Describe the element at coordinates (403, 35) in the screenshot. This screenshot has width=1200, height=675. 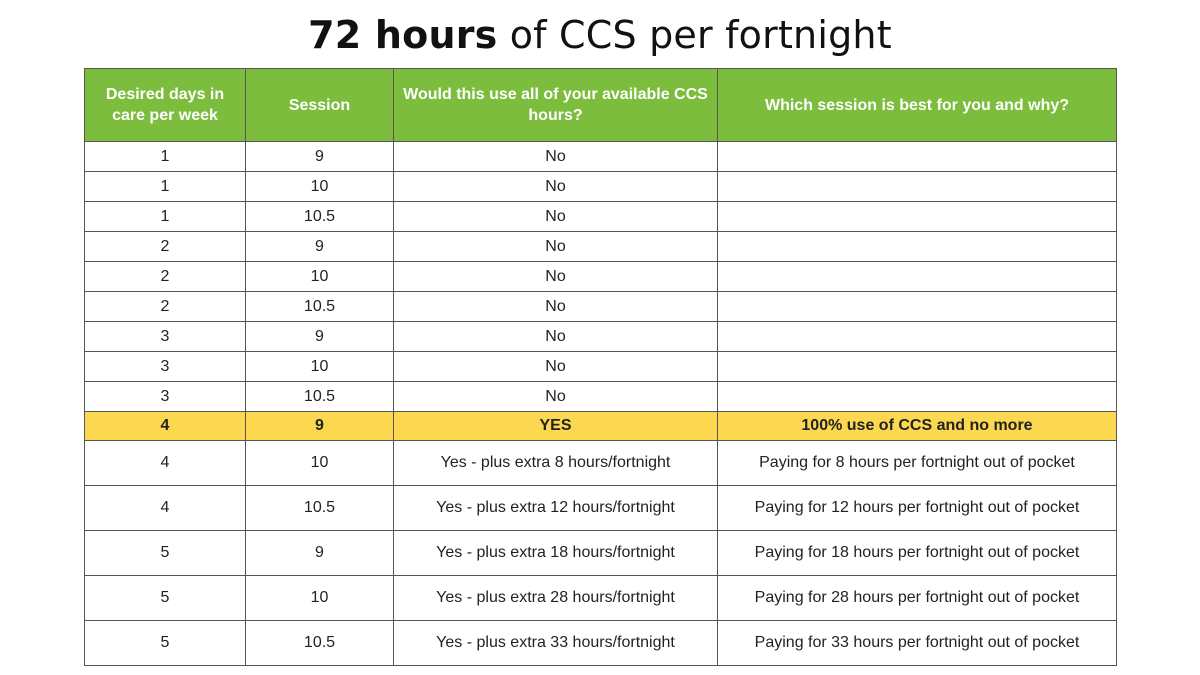
I see `title-bold: 72 hours` at that location.